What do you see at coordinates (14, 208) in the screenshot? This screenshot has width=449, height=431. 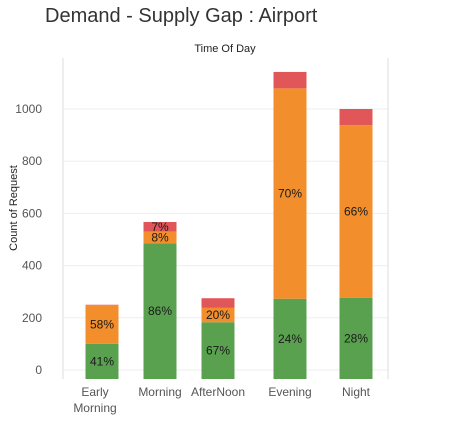 I see `y-axis-label: Count of Request` at bounding box center [14, 208].